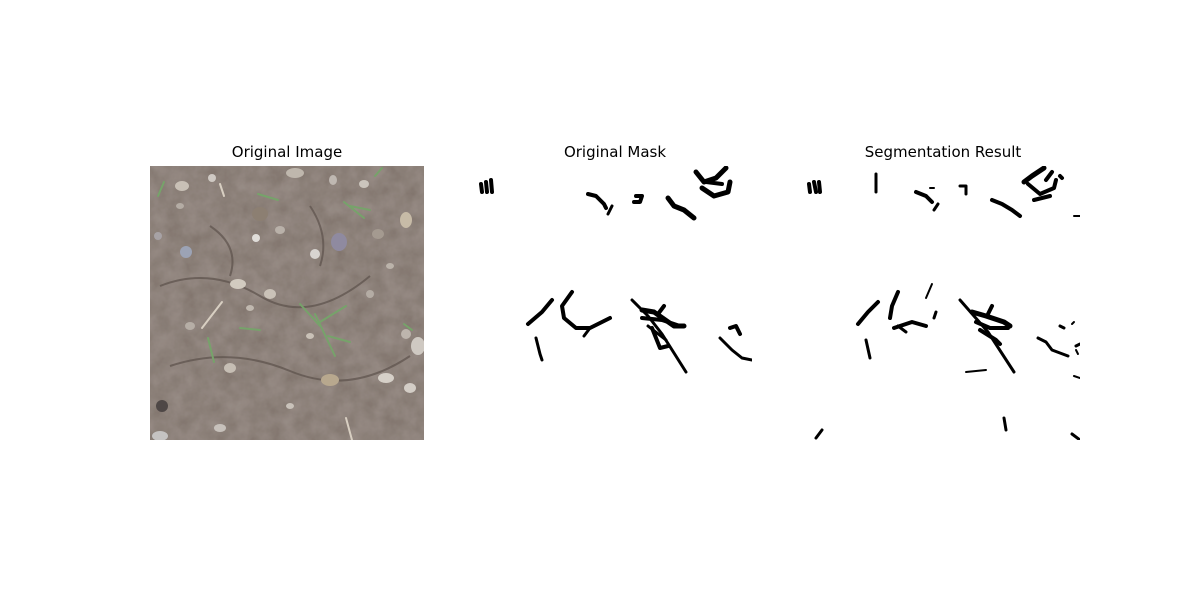  I want to click on segmentation-result-panel, so click(943, 303).